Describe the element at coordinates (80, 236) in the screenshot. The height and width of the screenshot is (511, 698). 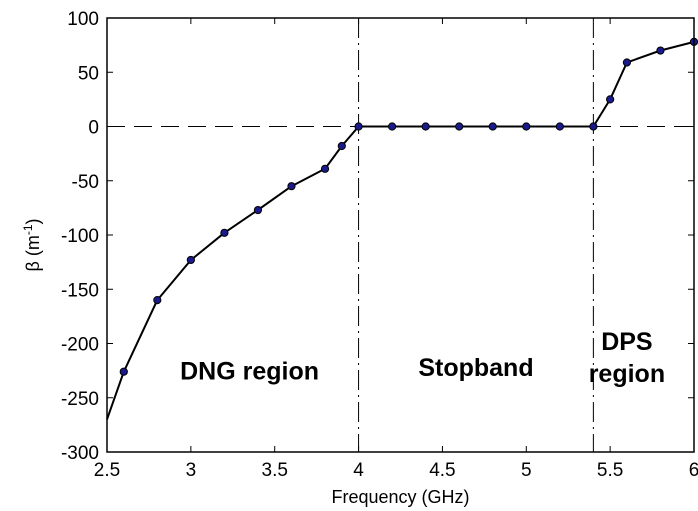
I see `y-tick-label: -100` at that location.